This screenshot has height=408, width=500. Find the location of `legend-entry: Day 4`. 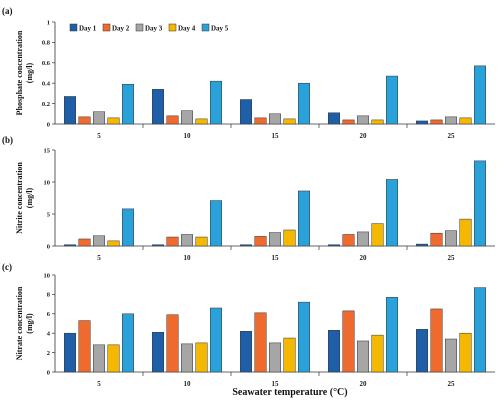

legend-entry: Day 4 is located at coordinates (187, 29).